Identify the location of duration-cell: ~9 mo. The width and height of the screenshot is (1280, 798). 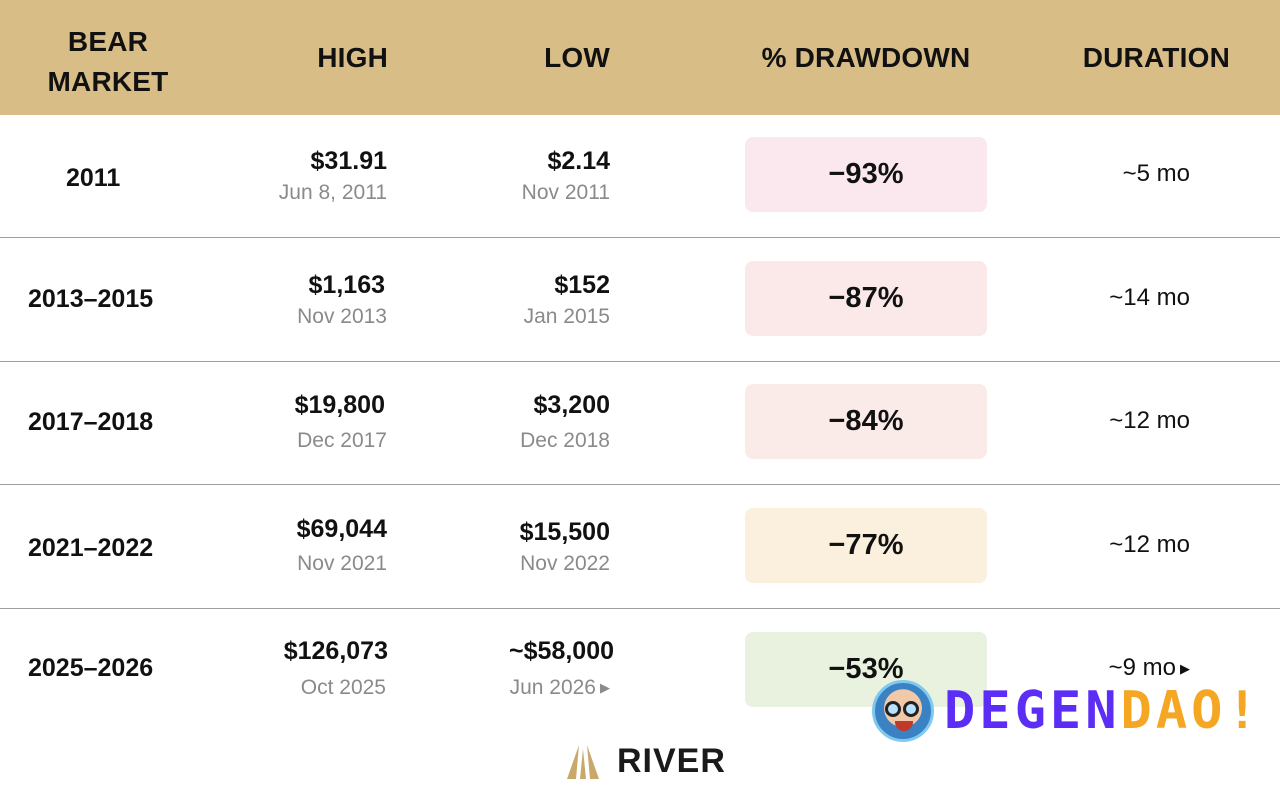
(1142, 667).